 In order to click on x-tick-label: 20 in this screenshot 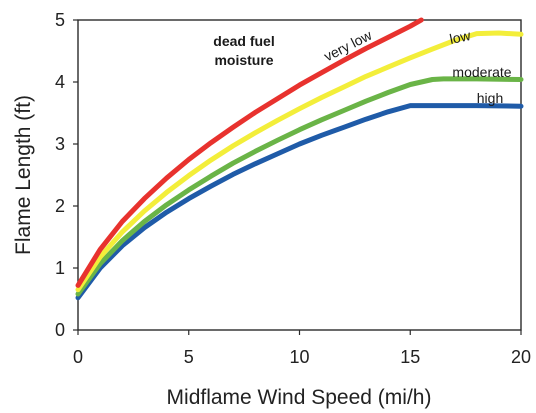, I will do `click(521, 357)`.